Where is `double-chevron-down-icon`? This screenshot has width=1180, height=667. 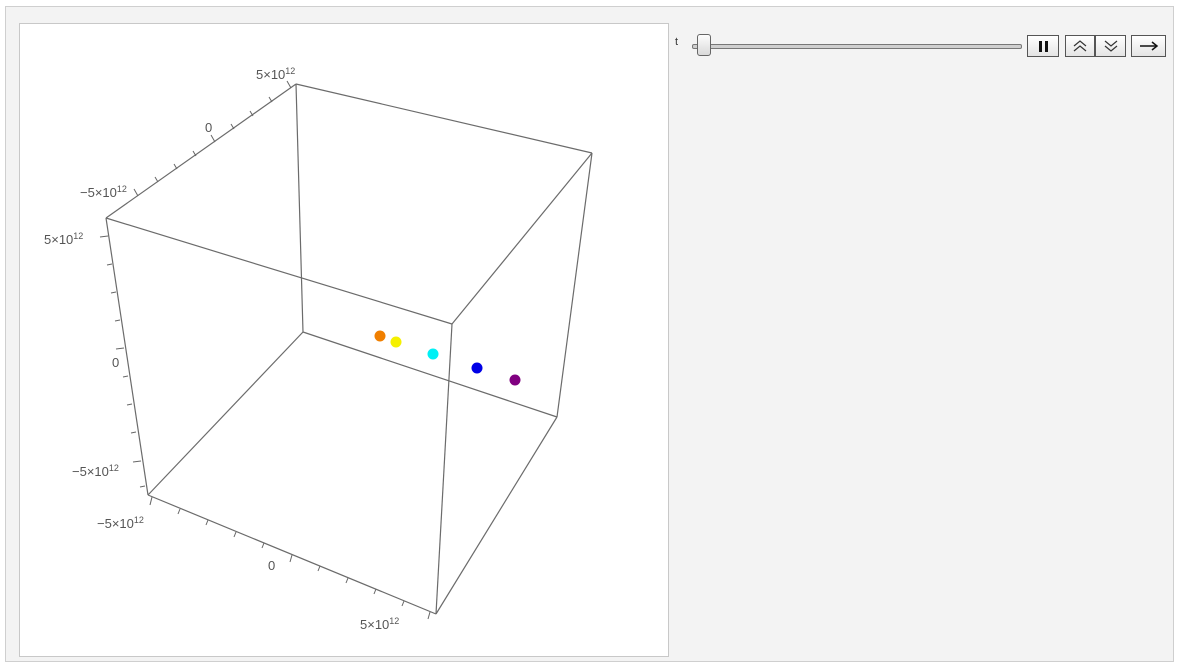
double-chevron-down-icon is located at coordinates (1110, 46).